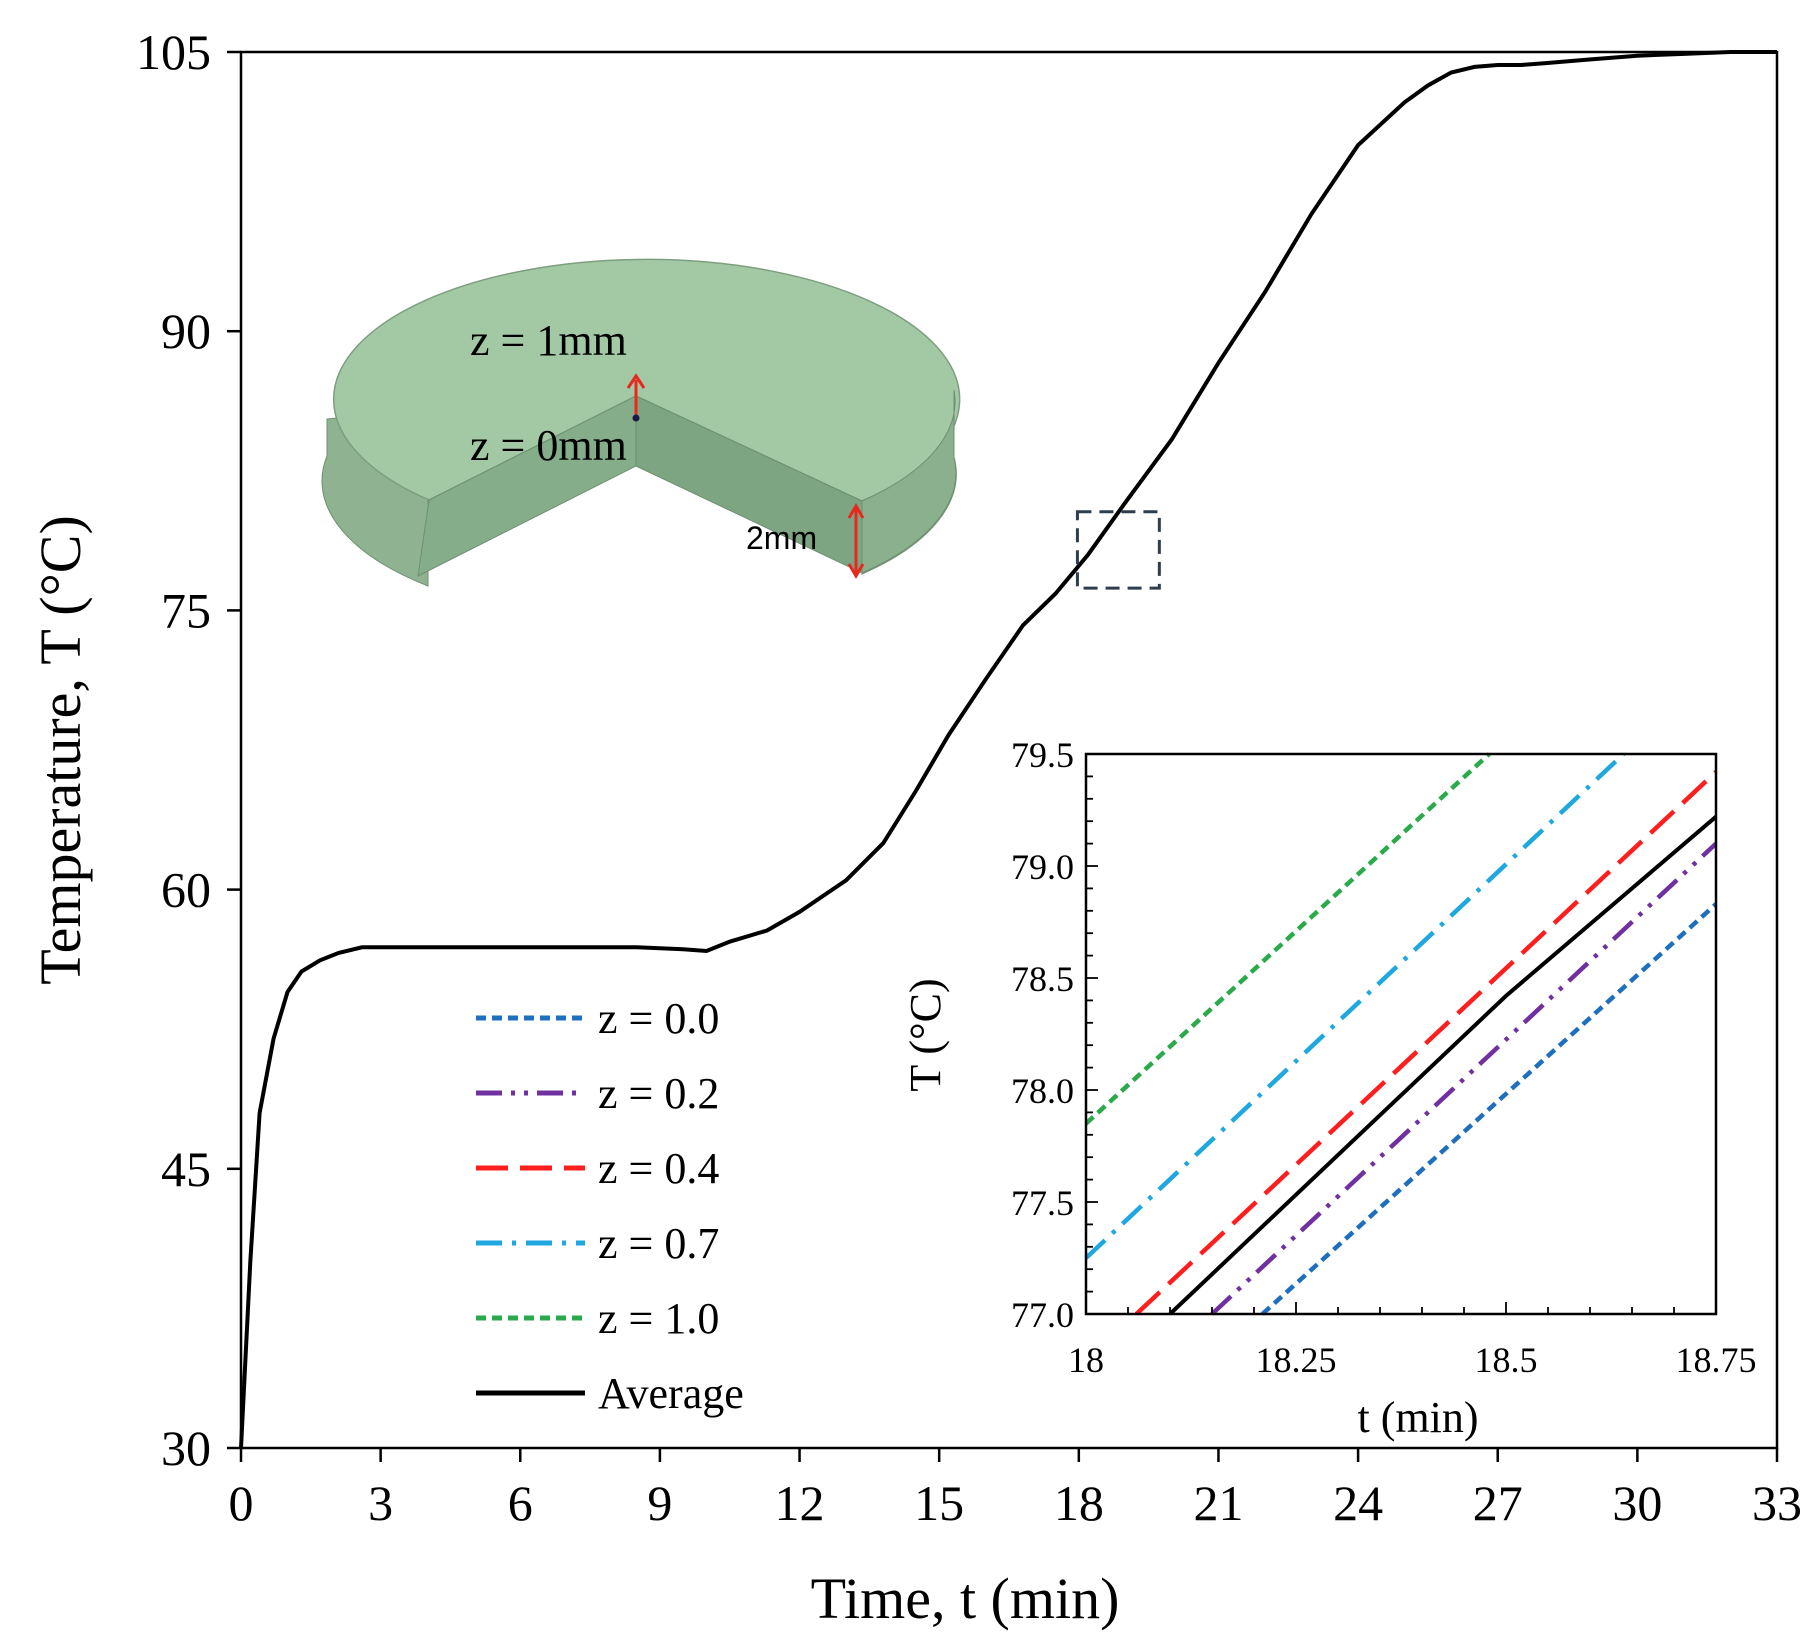  I want to click on legend-label: z = 1.0, so click(658, 1318).